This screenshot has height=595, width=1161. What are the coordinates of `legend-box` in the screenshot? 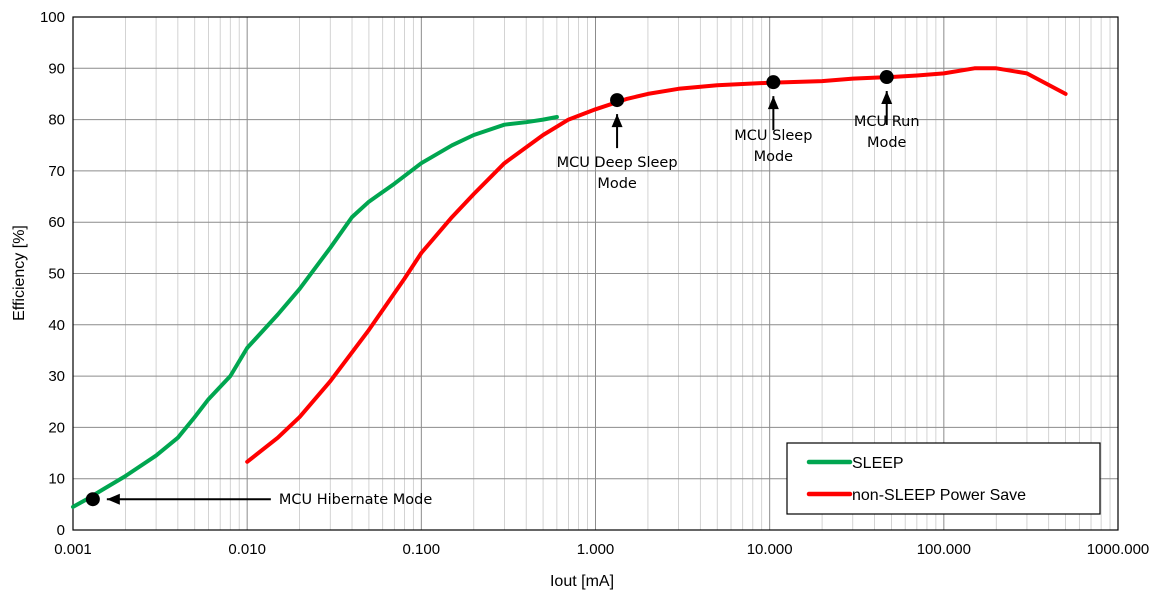 It's located at (943, 478).